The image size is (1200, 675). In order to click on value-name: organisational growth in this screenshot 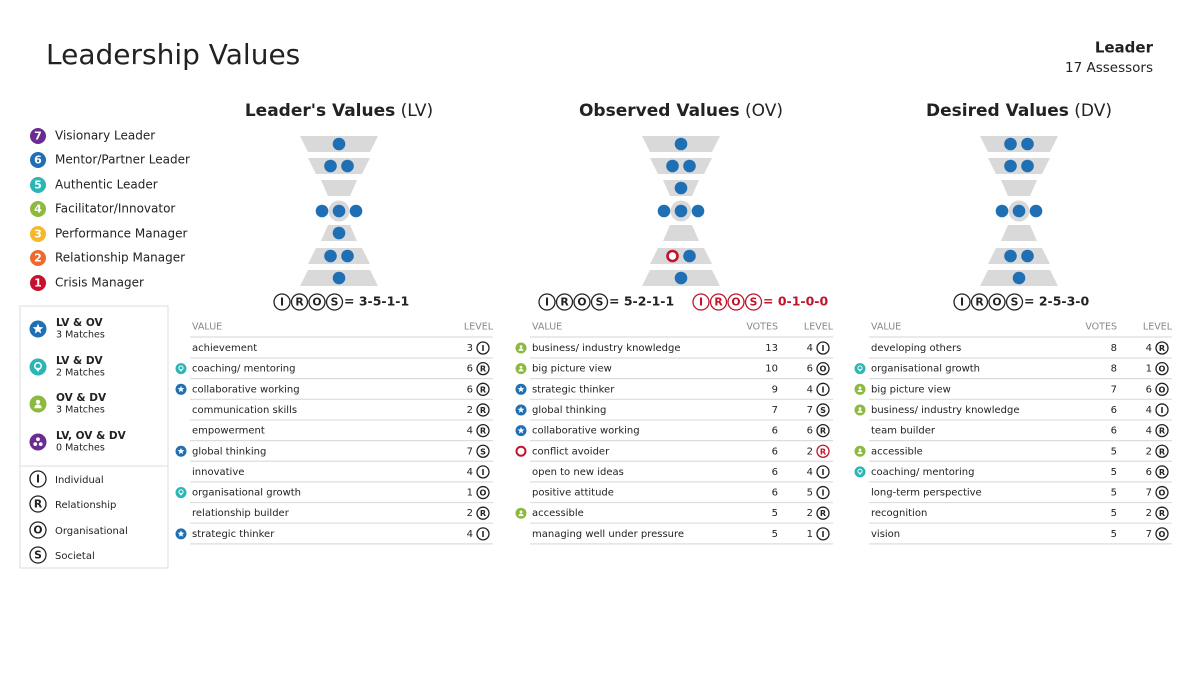, I will do `click(925, 369)`.